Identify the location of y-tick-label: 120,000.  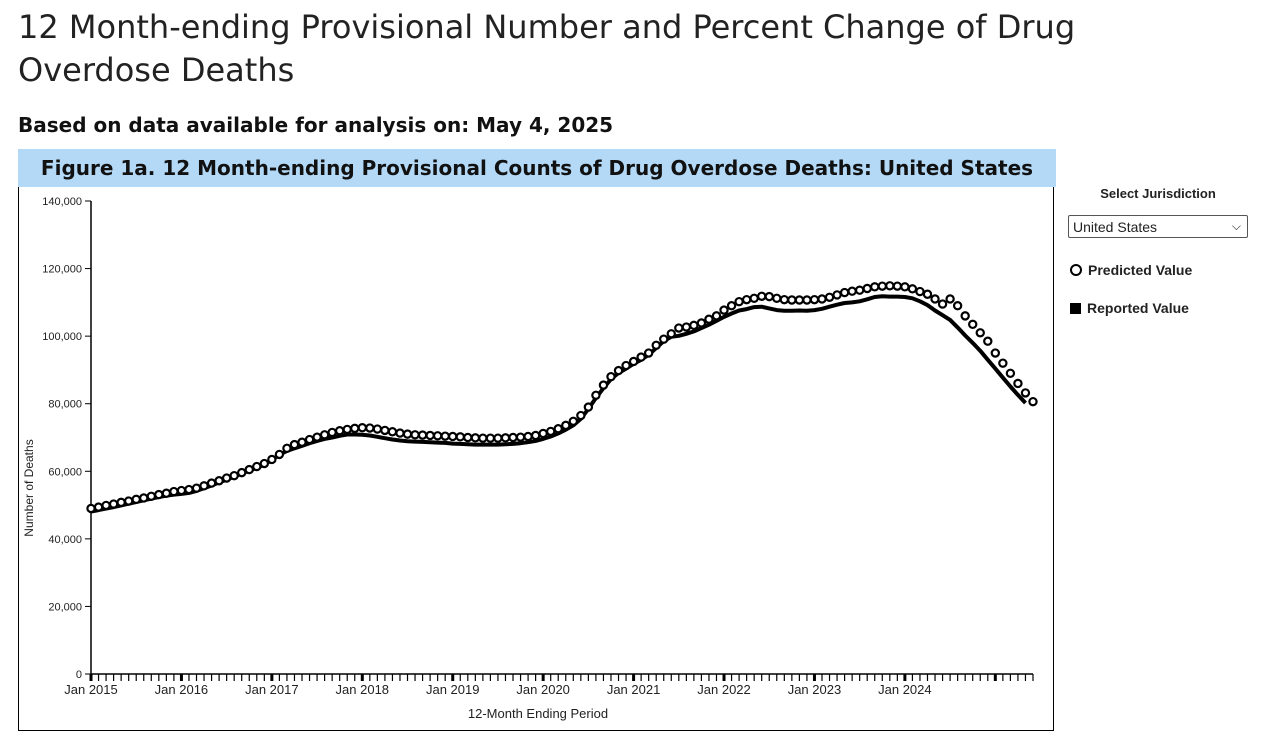
(62, 270).